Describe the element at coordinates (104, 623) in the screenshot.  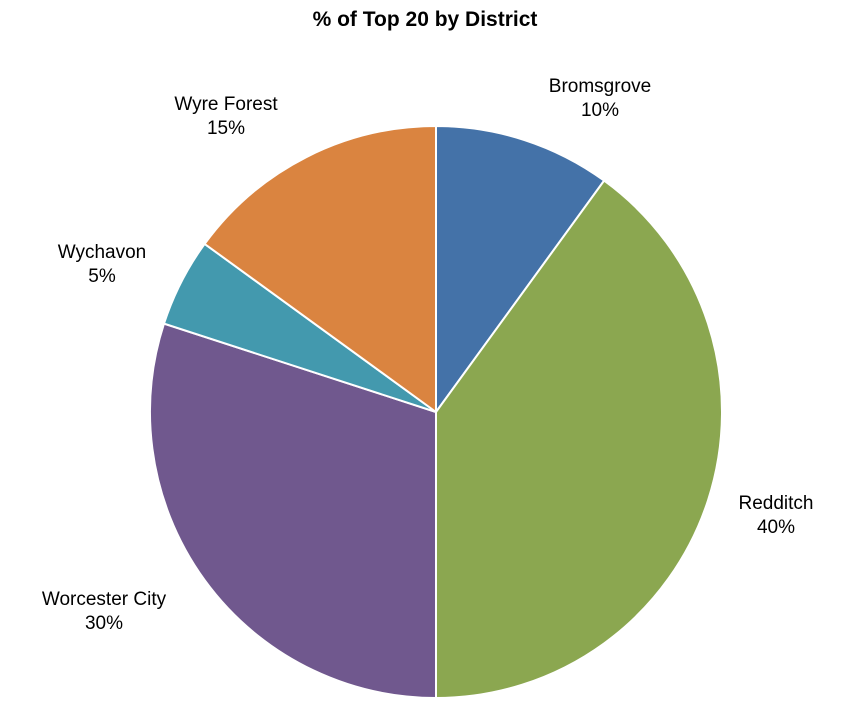
I see `label-worcester-city-value: 30%` at that location.